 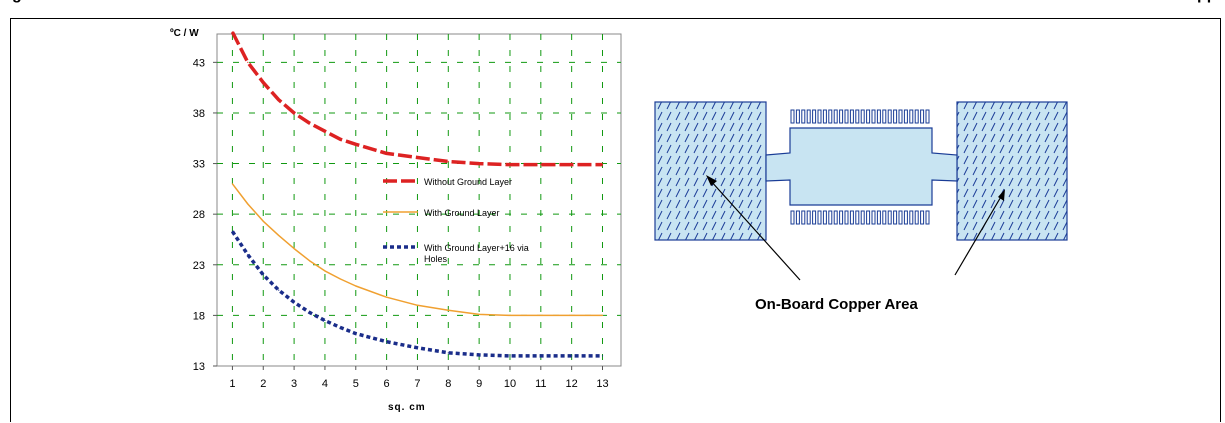 What do you see at coordinates (417, 384) in the screenshot?
I see `x-tick-label: 7` at bounding box center [417, 384].